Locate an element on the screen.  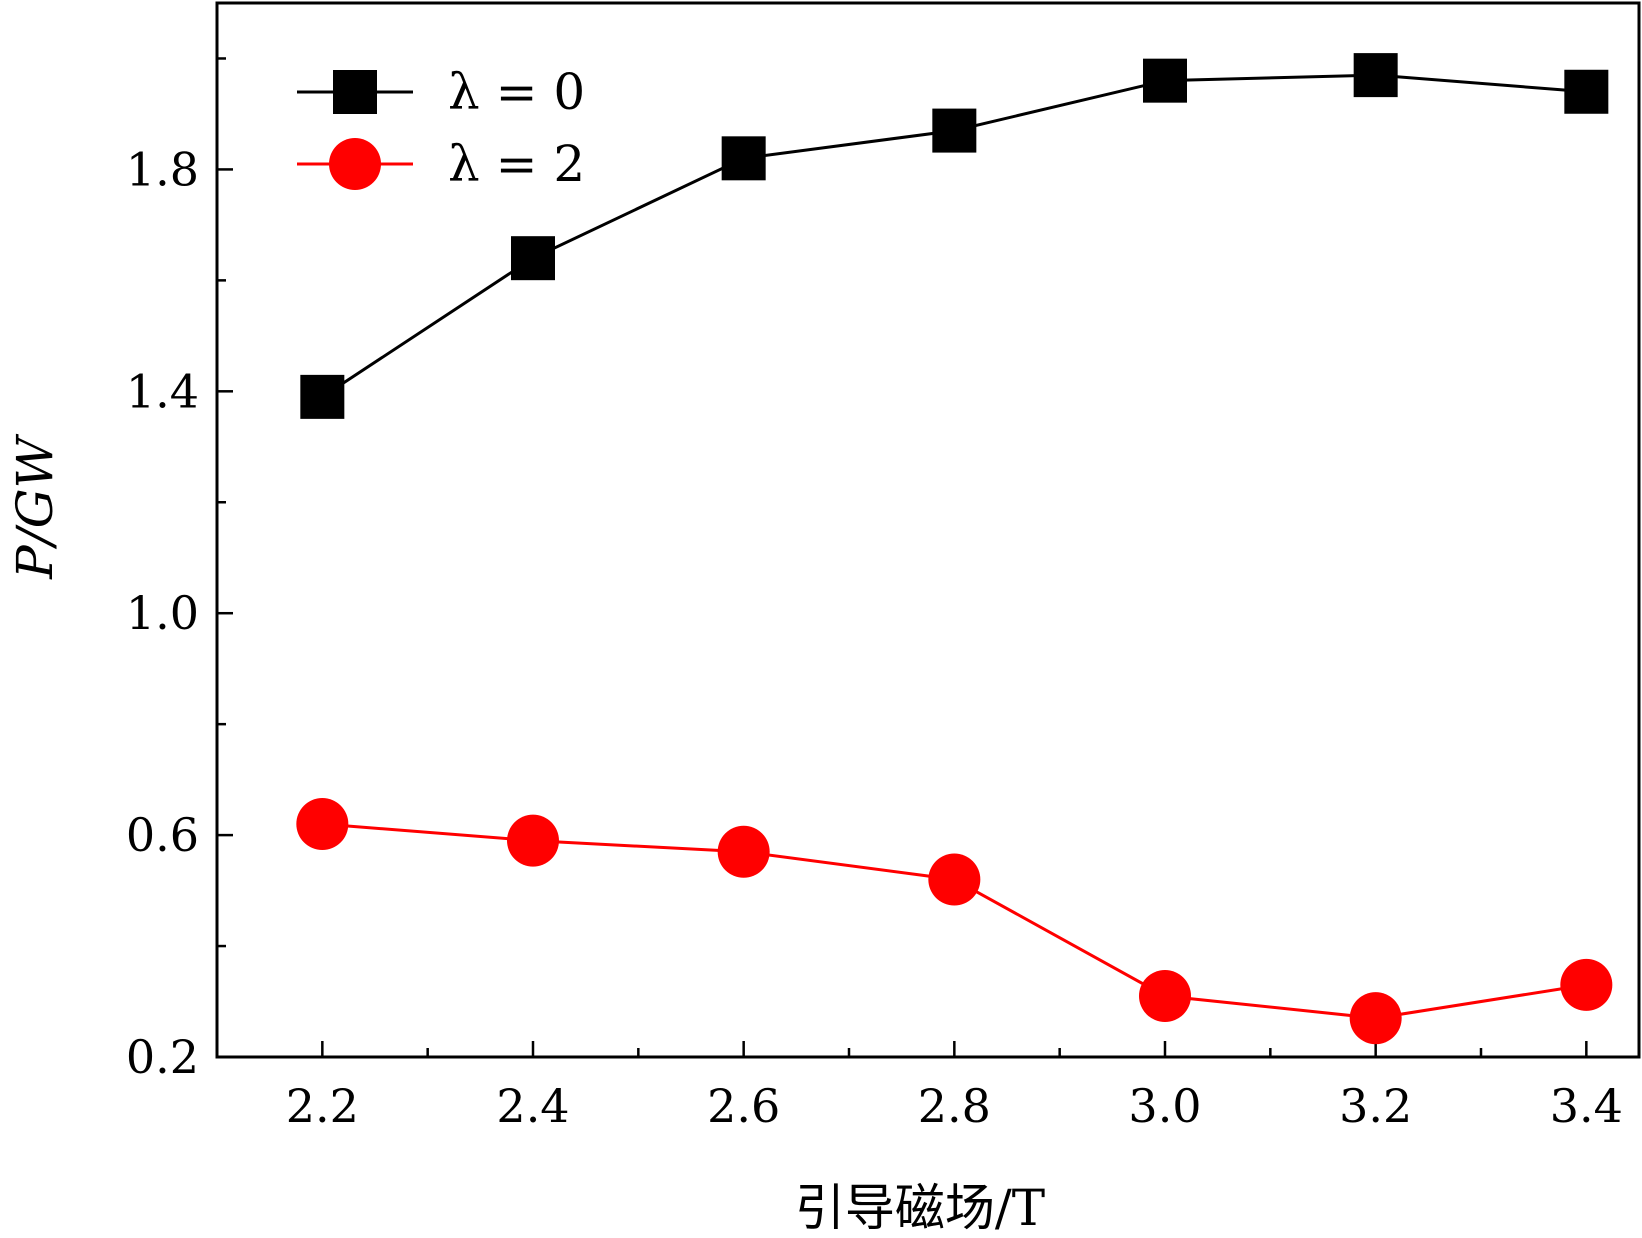
x-tick-label: 2.8 is located at coordinates (954, 1106).